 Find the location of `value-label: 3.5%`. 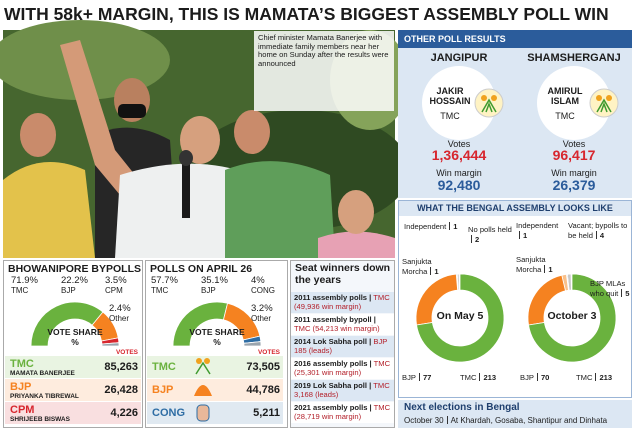

value-label: 3.5% is located at coordinates (116, 280).